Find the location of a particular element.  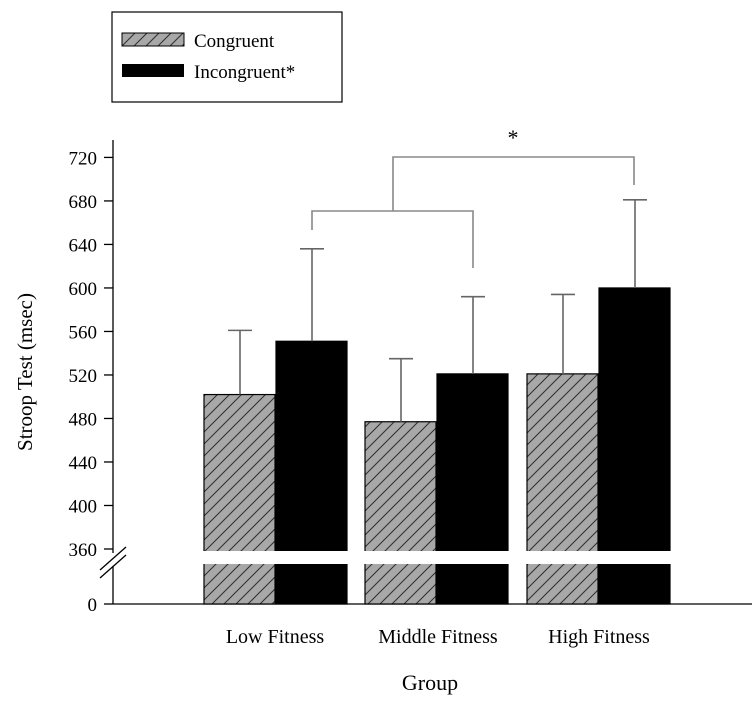

significance-bracket: * is located at coordinates (473, 196).